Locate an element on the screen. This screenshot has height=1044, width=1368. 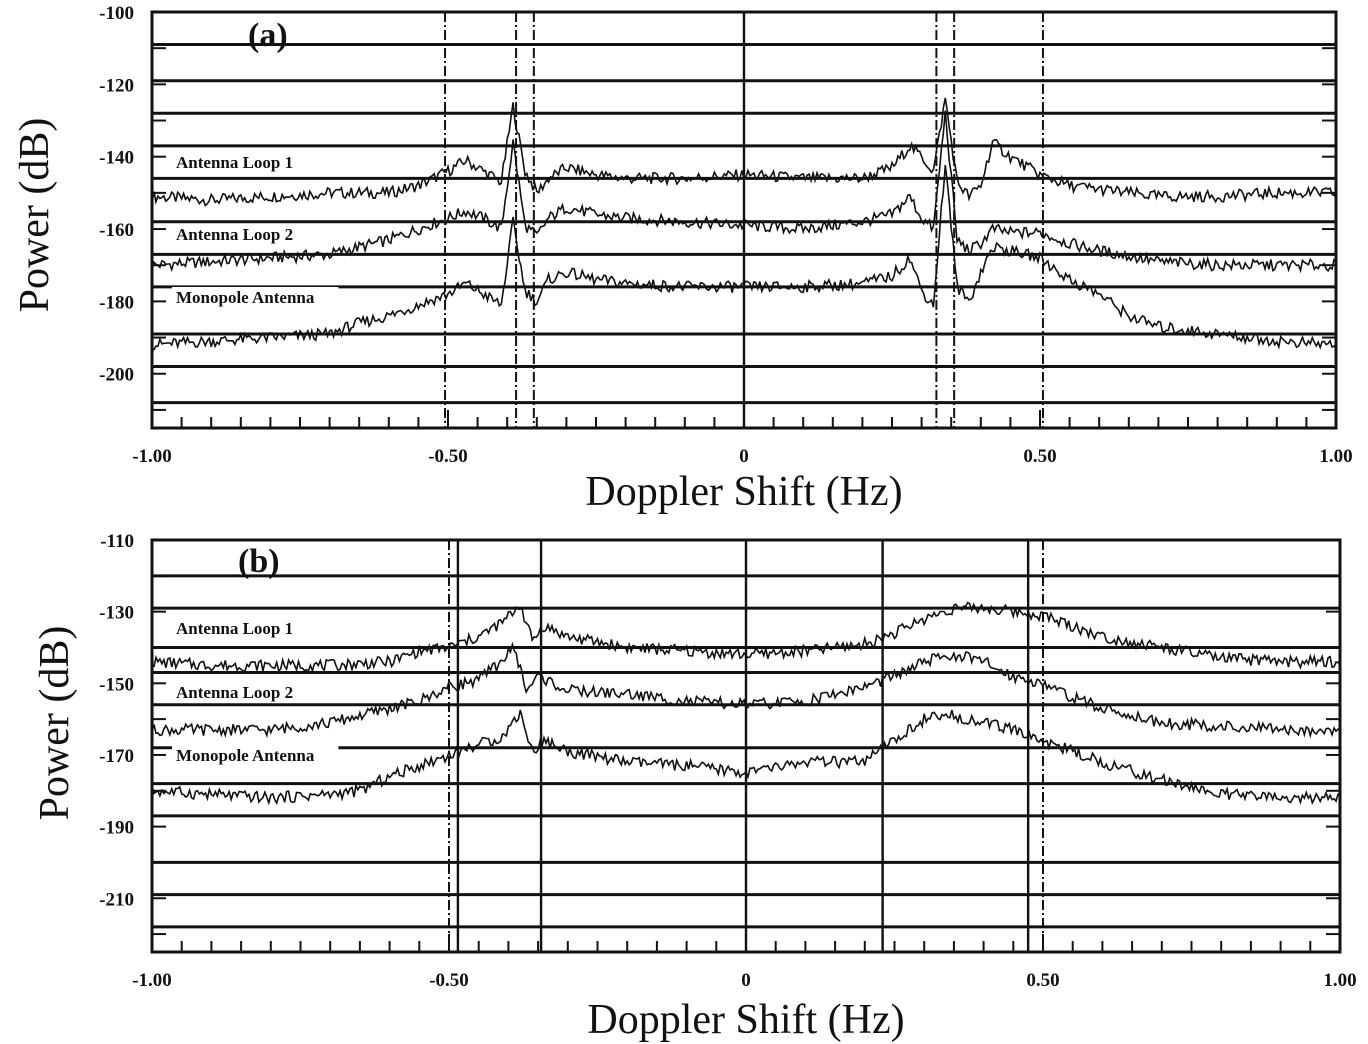
panel-label: (b) is located at coordinates (259, 561).